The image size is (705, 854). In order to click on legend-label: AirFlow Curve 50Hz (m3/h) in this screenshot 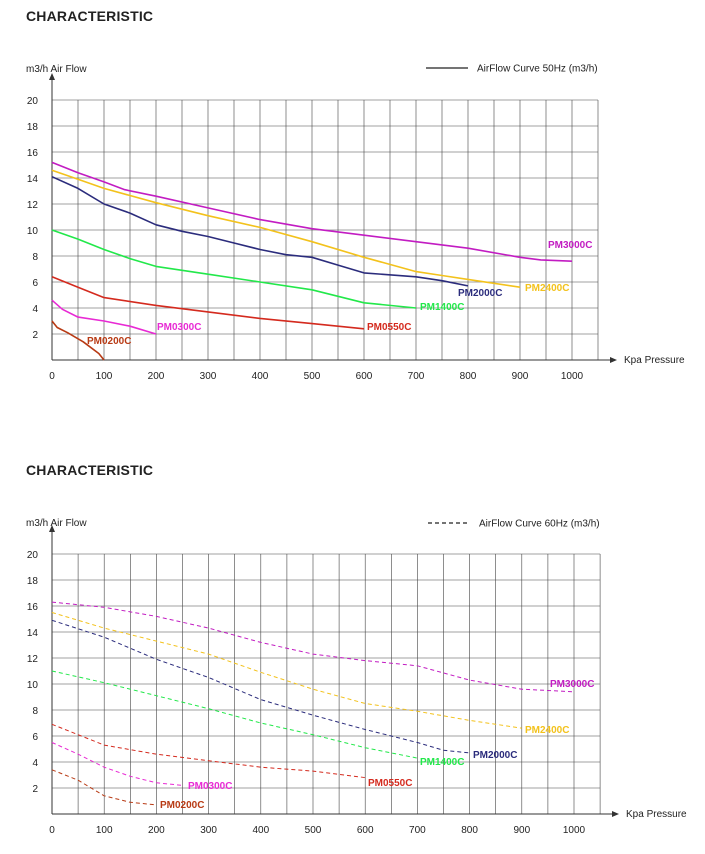, I will do `click(537, 69)`.